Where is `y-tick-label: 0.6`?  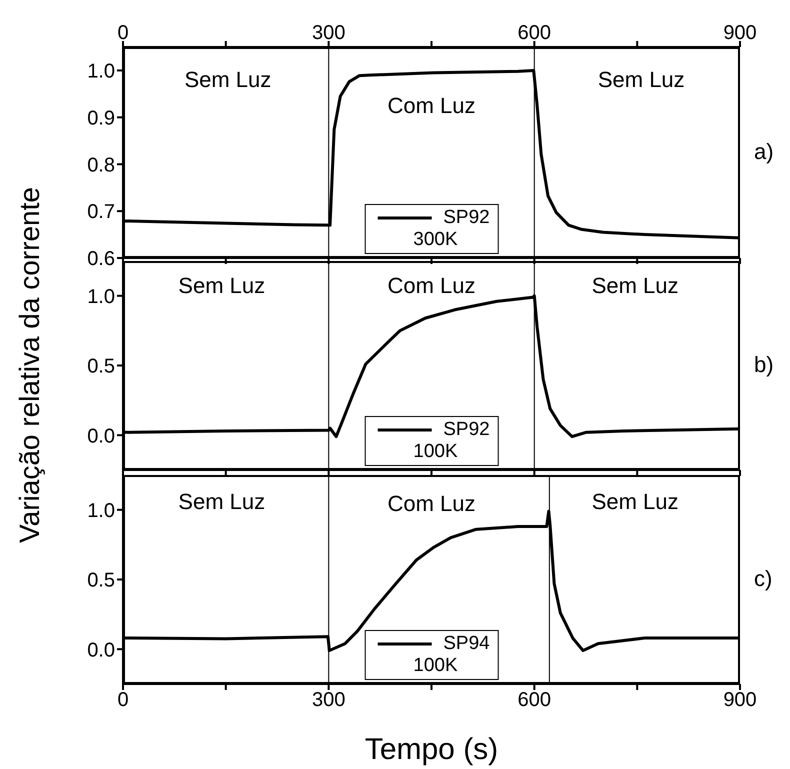
y-tick-label: 0.6 is located at coordinates (101, 259).